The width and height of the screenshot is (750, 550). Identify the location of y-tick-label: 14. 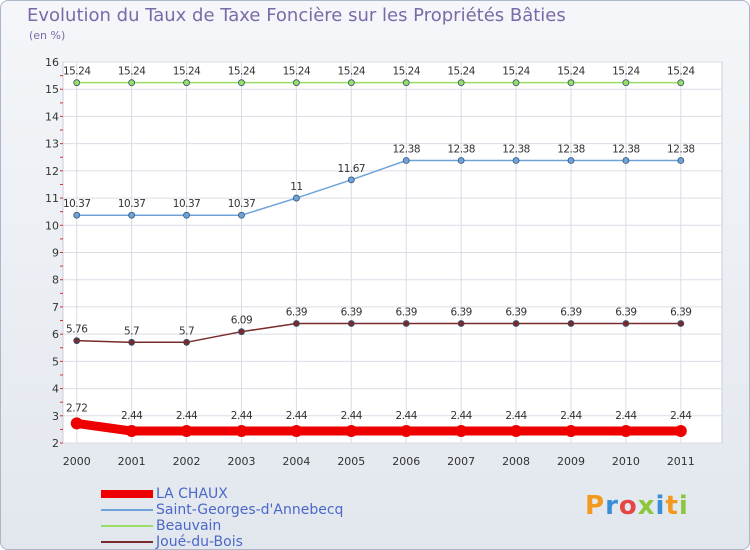
(52, 116).